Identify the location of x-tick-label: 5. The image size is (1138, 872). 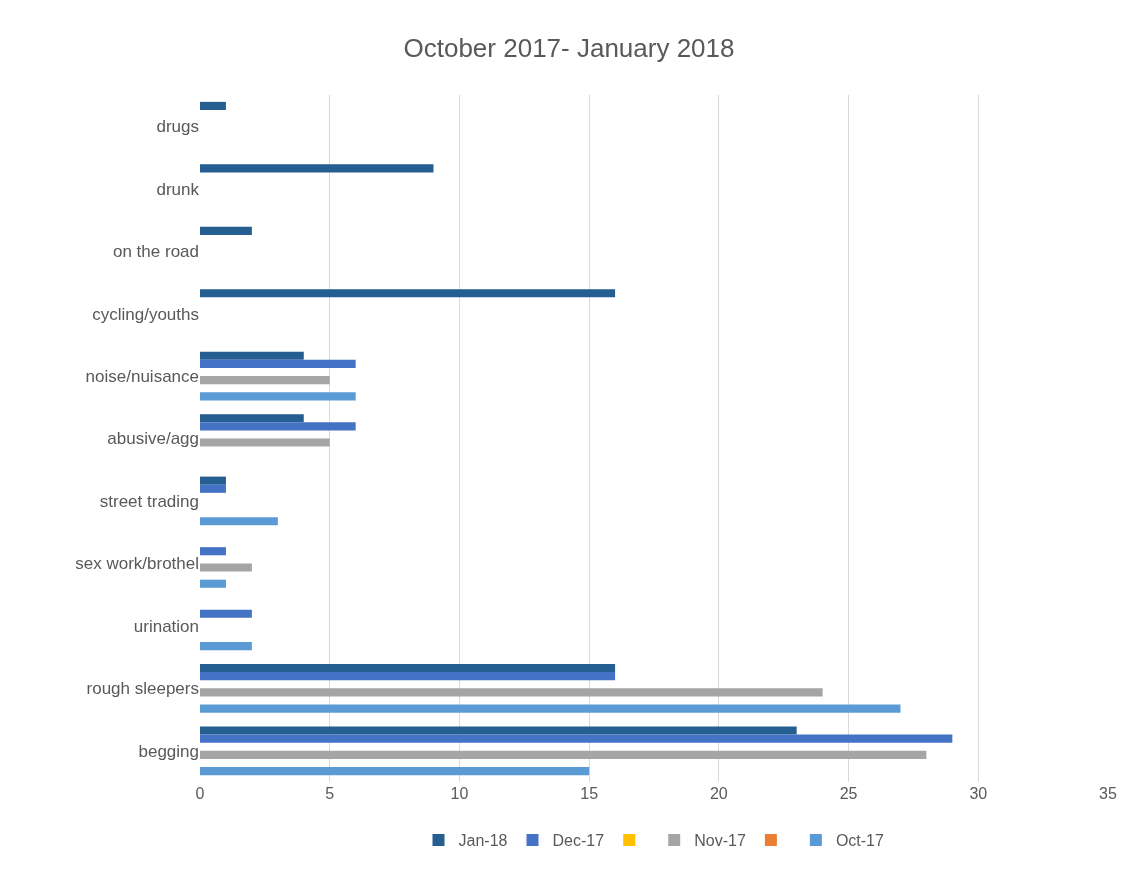
(330, 793).